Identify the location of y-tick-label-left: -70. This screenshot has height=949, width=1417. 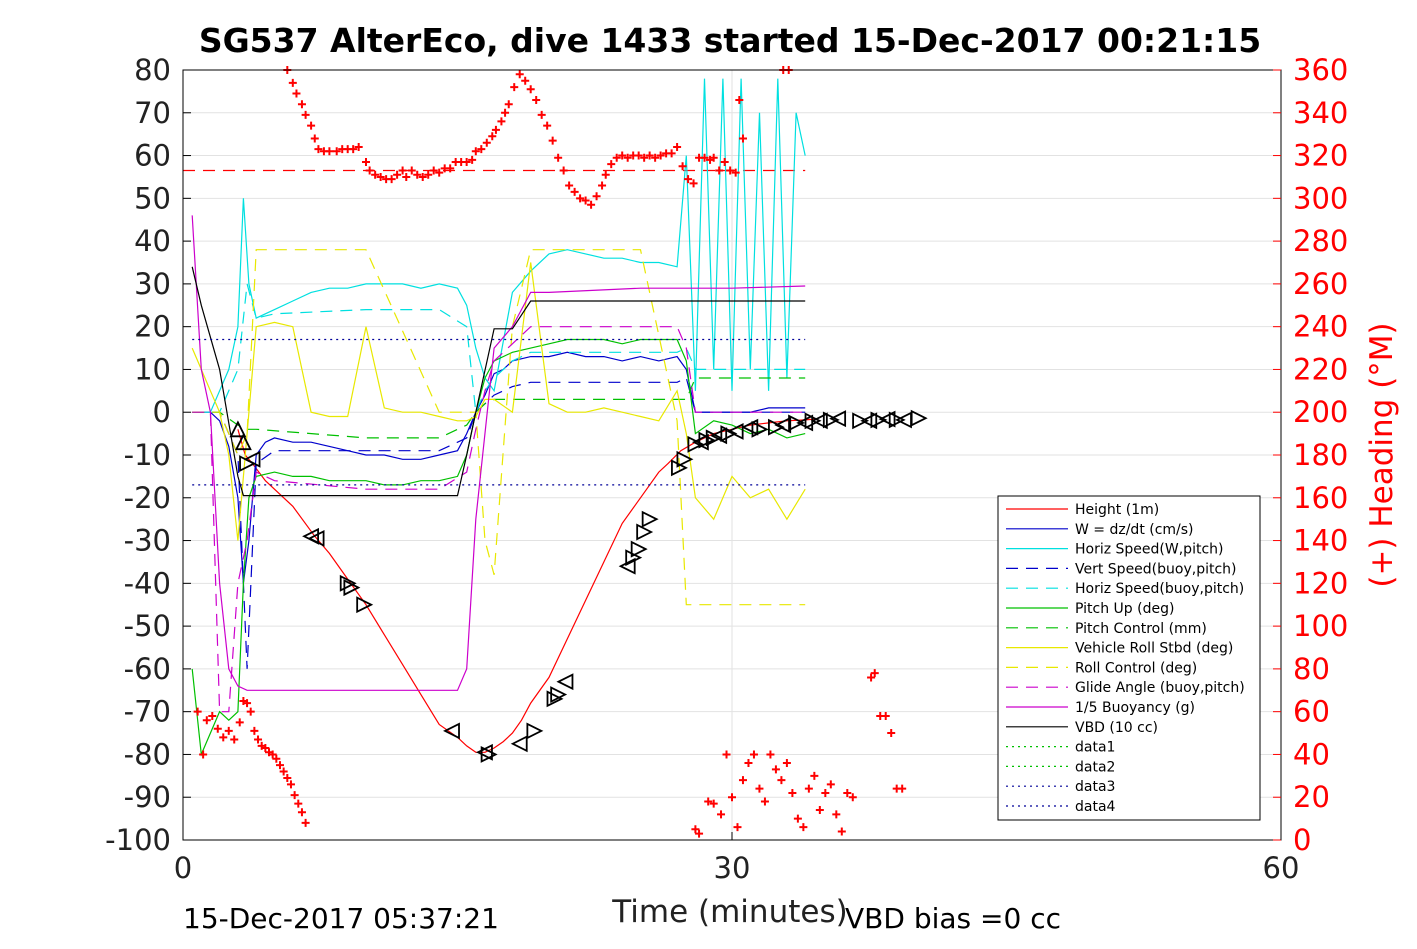
(147, 712).